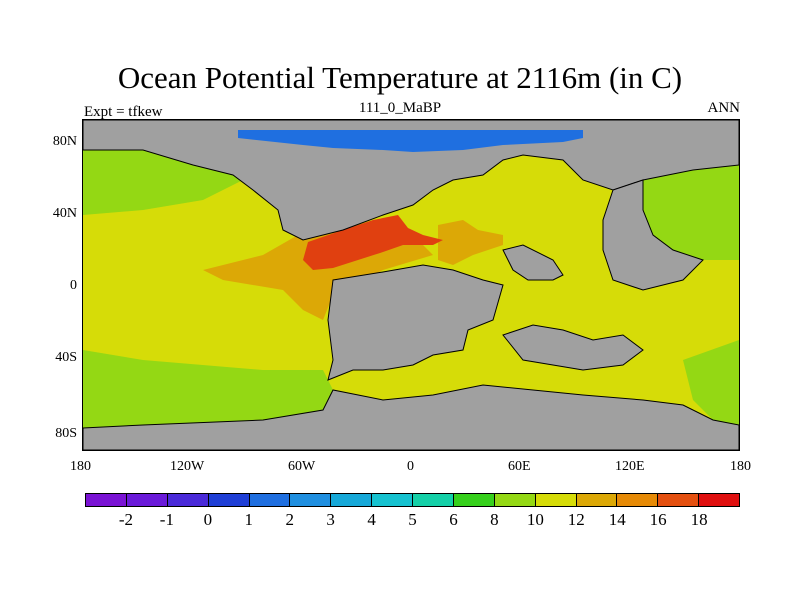 Image resolution: width=800 pixels, height=600 pixels. What do you see at coordinates (208, 389) in the screenshot?
I see `ocean-region-t10-southwest` at bounding box center [208, 389].